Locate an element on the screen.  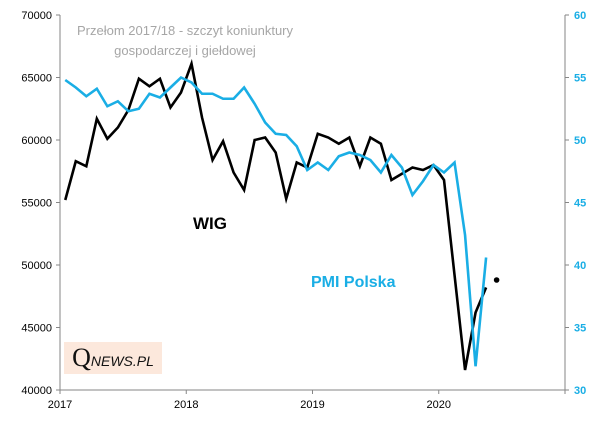
left-tick-label: 50000 is located at coordinates (36, 266).